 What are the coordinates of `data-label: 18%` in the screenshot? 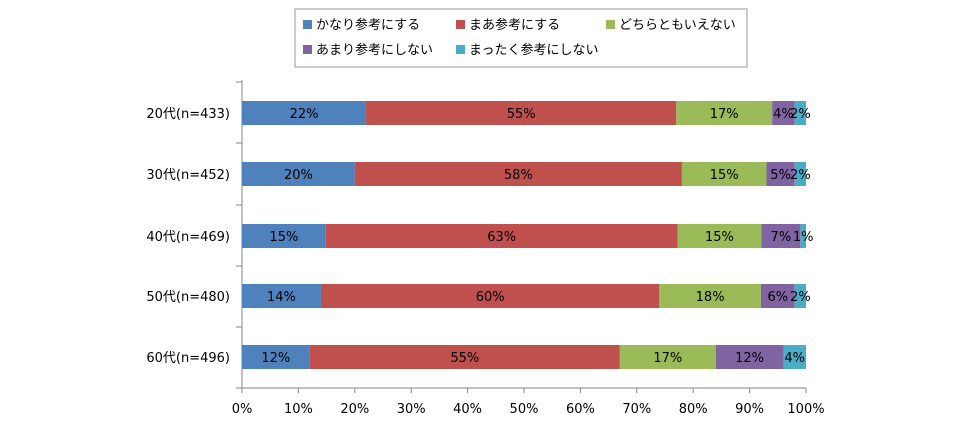 It's located at (710, 297).